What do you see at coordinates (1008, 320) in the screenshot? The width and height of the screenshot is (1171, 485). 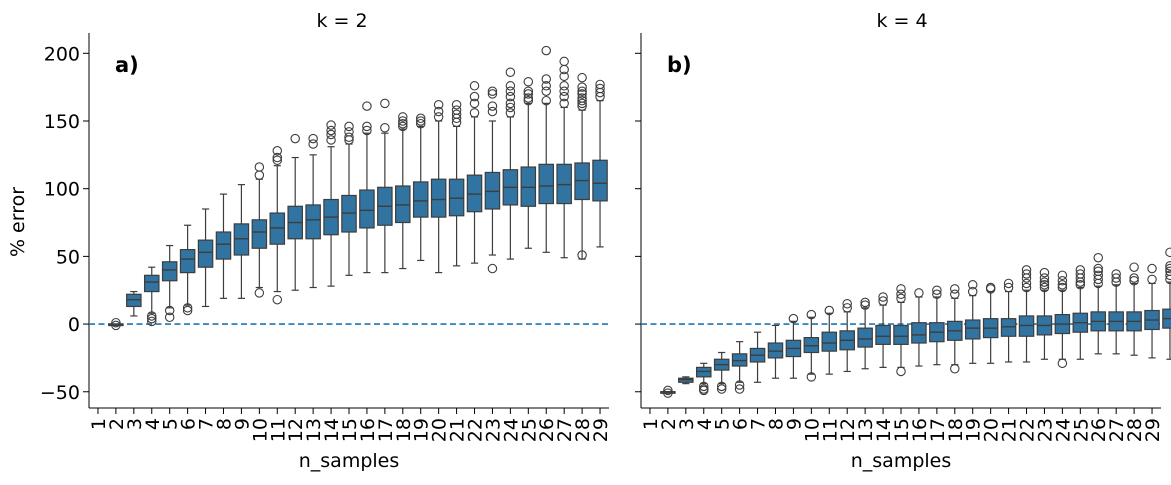 I see `box-n21` at bounding box center [1008, 320].